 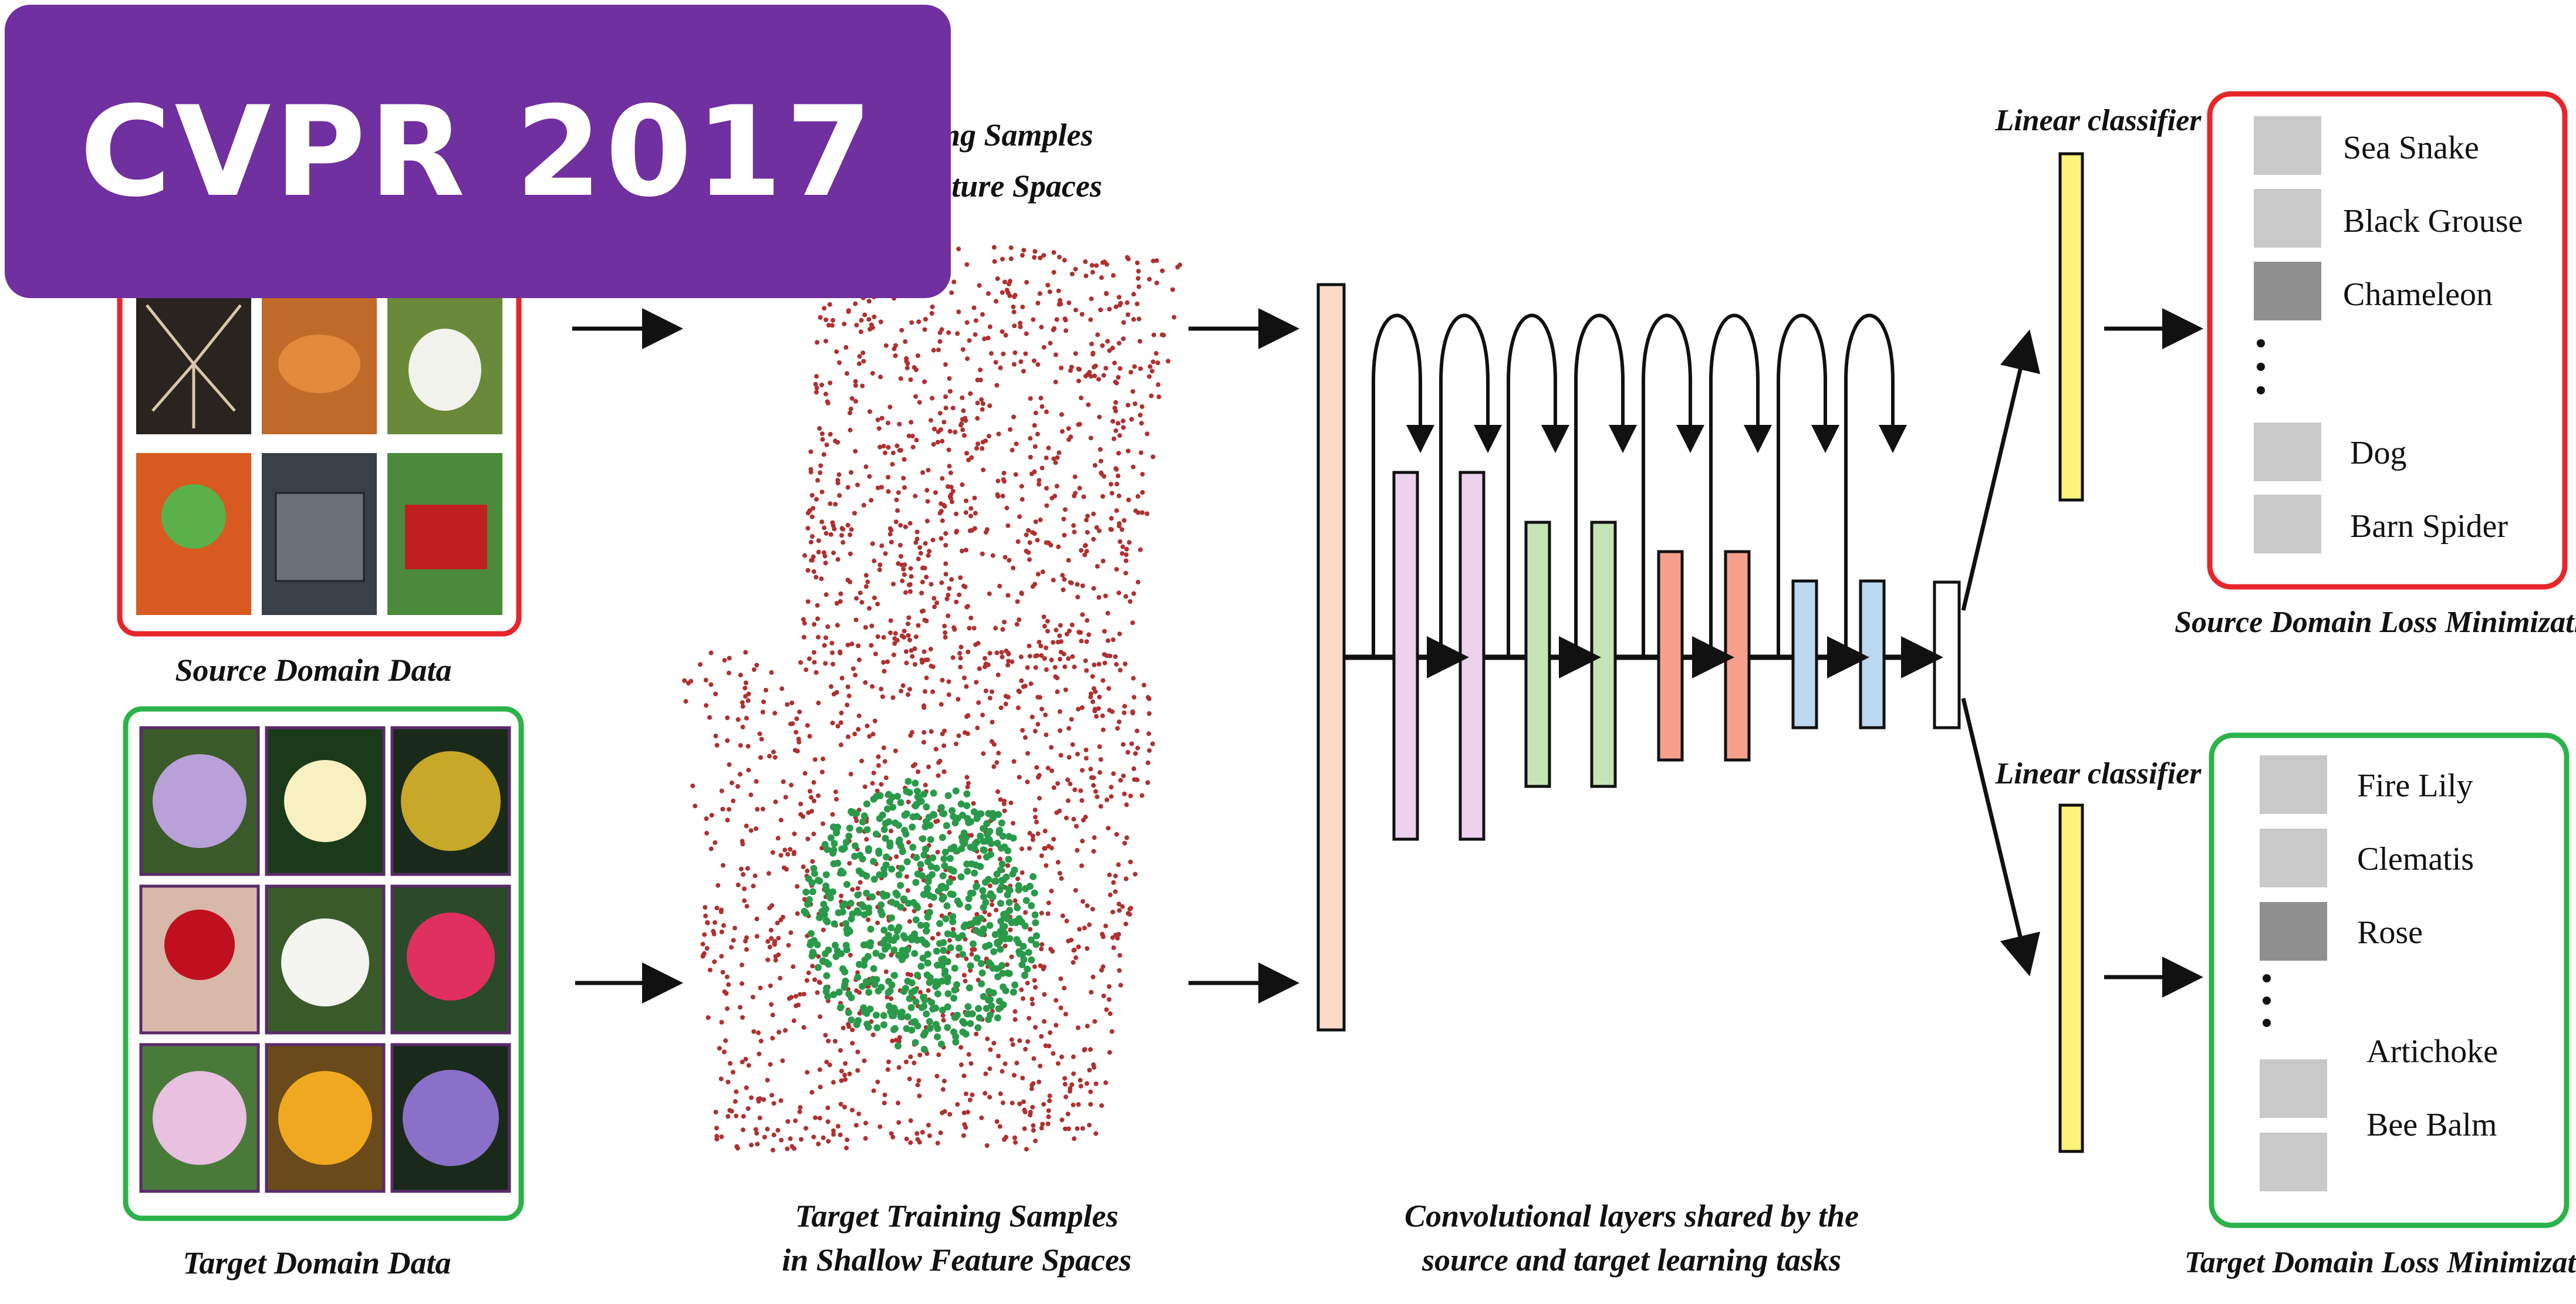 I want to click on target-loss-label: Target Domain Loss Minimization, so click(x=2380, y=1262).